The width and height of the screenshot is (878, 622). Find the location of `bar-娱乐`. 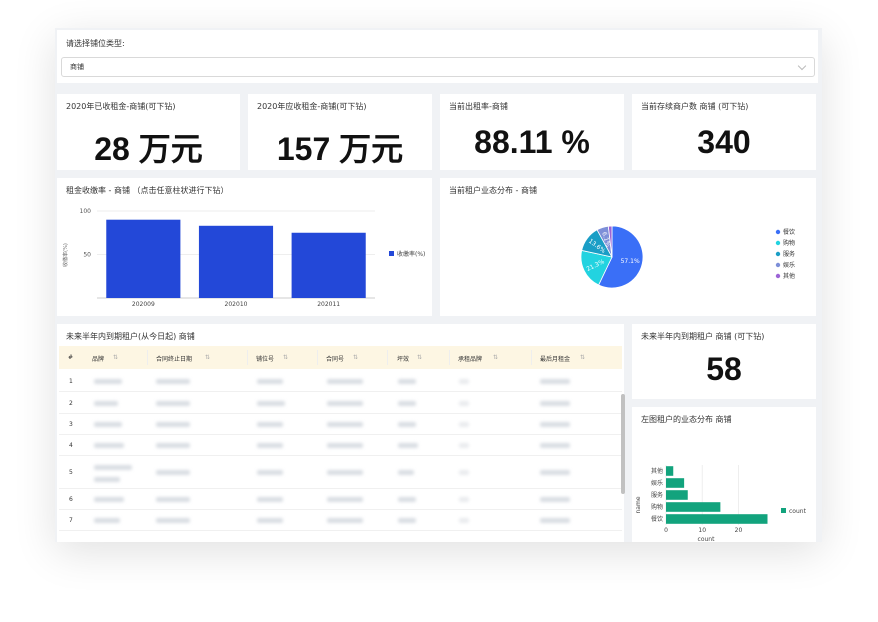

bar-娱乐 is located at coordinates (675, 483).